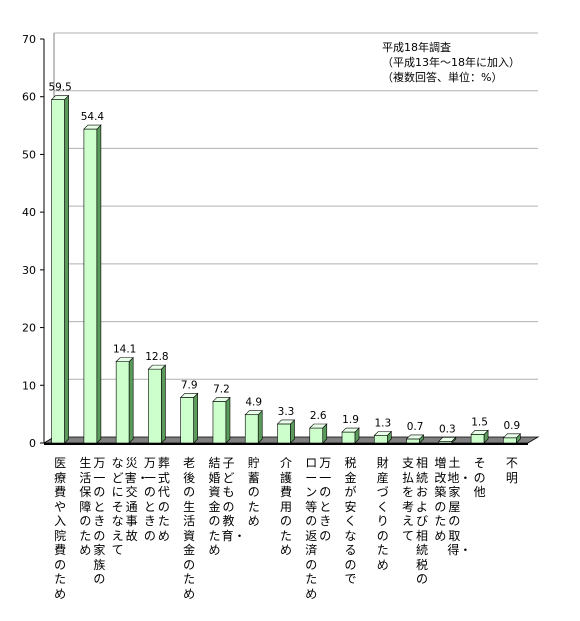 This screenshot has width=580, height=621. I want to click on category-label: 不明, so click(511, 470).